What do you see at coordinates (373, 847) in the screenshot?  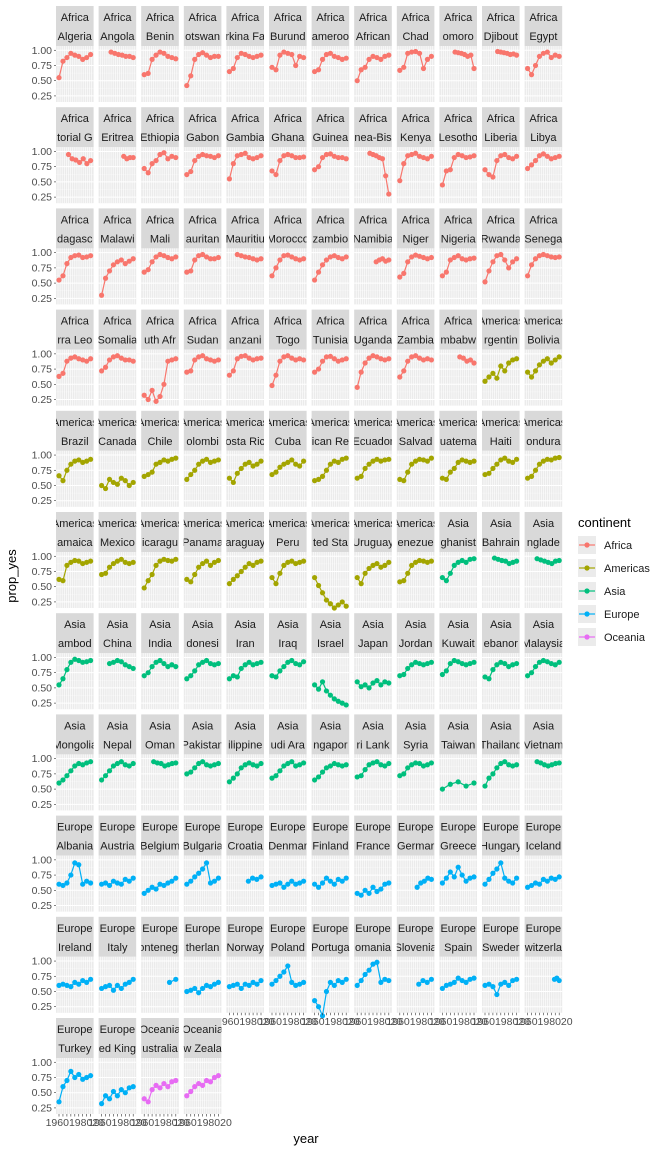 I see `facet-strip-country: France` at bounding box center [373, 847].